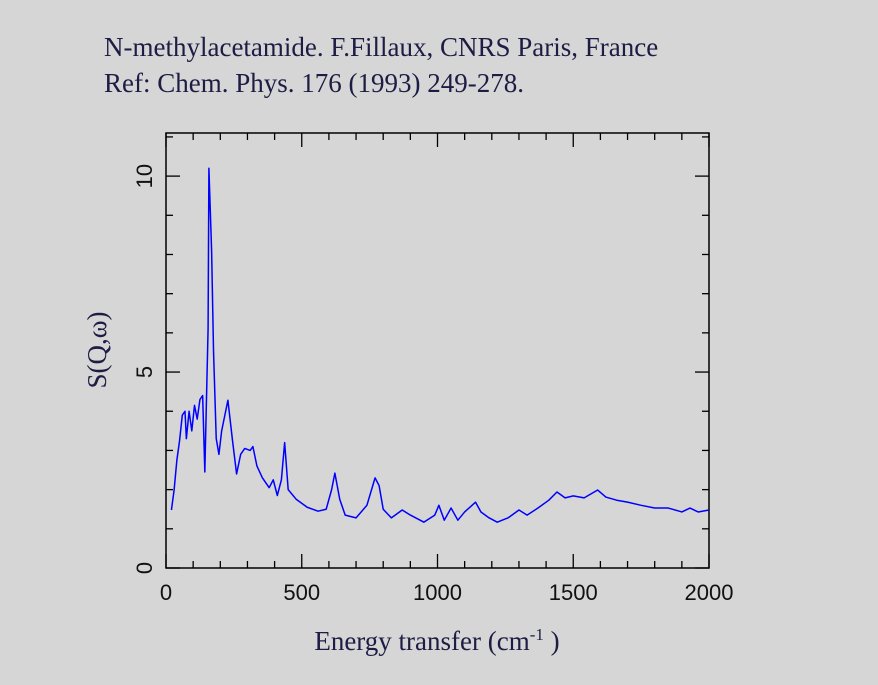  Describe the element at coordinates (552, 641) in the screenshot. I see `x-label-text: )` at that location.